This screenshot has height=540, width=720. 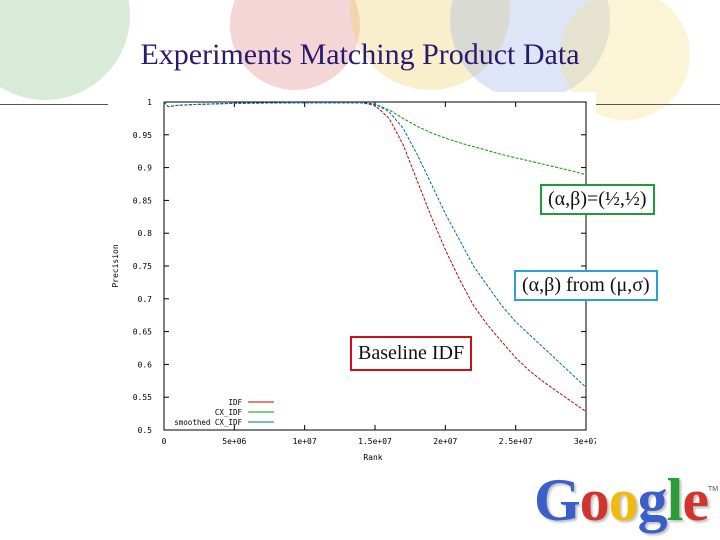 I want to click on logo-letter: G, so click(x=557, y=500).